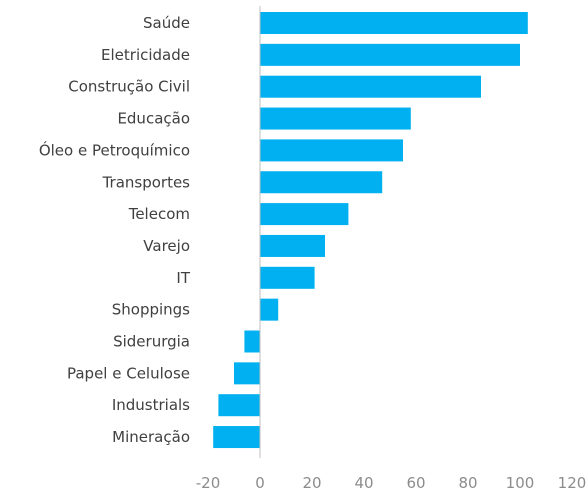 This screenshot has width=587, height=493. Describe the element at coordinates (151, 437) in the screenshot. I see `category-label: Mineração` at that location.